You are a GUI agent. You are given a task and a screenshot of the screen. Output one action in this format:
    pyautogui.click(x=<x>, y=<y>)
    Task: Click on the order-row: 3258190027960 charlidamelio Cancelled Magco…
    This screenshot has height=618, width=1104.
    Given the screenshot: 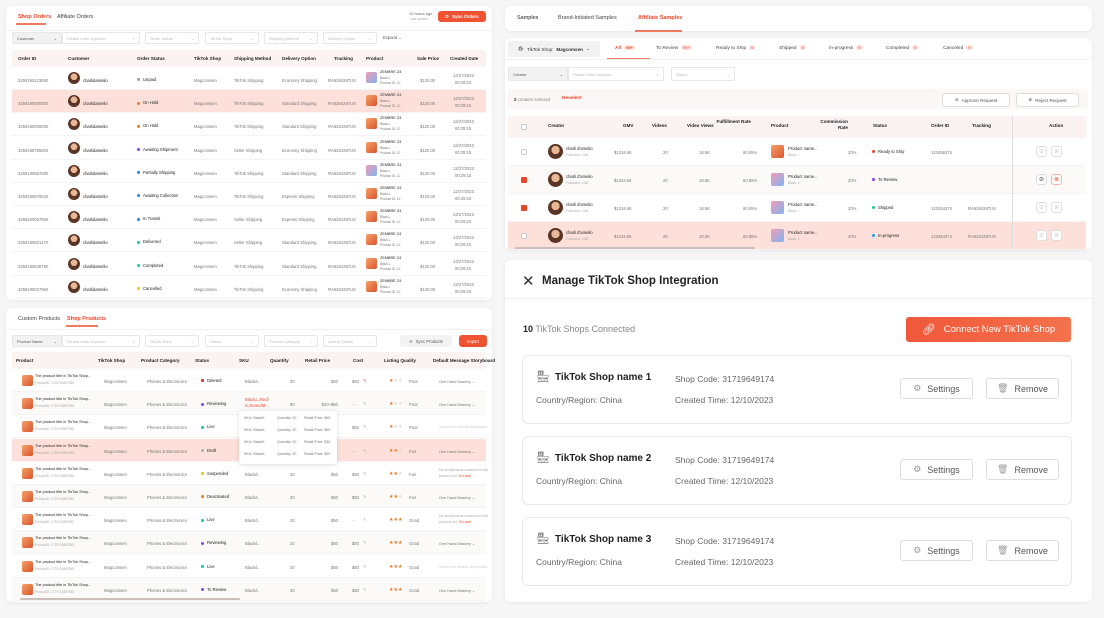 What is the action you would take?
    pyautogui.click(x=249, y=287)
    